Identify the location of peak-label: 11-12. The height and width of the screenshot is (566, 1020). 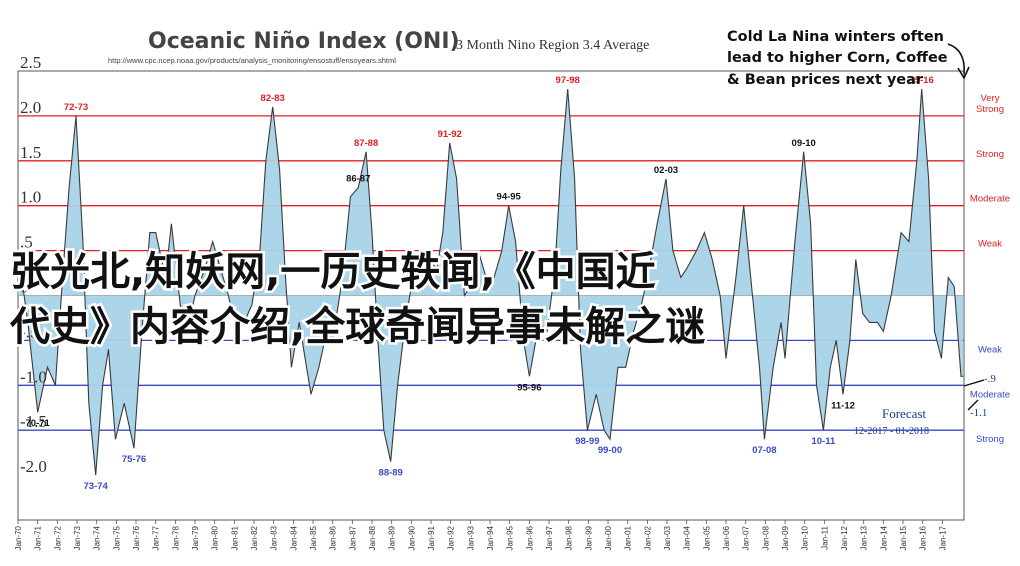
(843, 405).